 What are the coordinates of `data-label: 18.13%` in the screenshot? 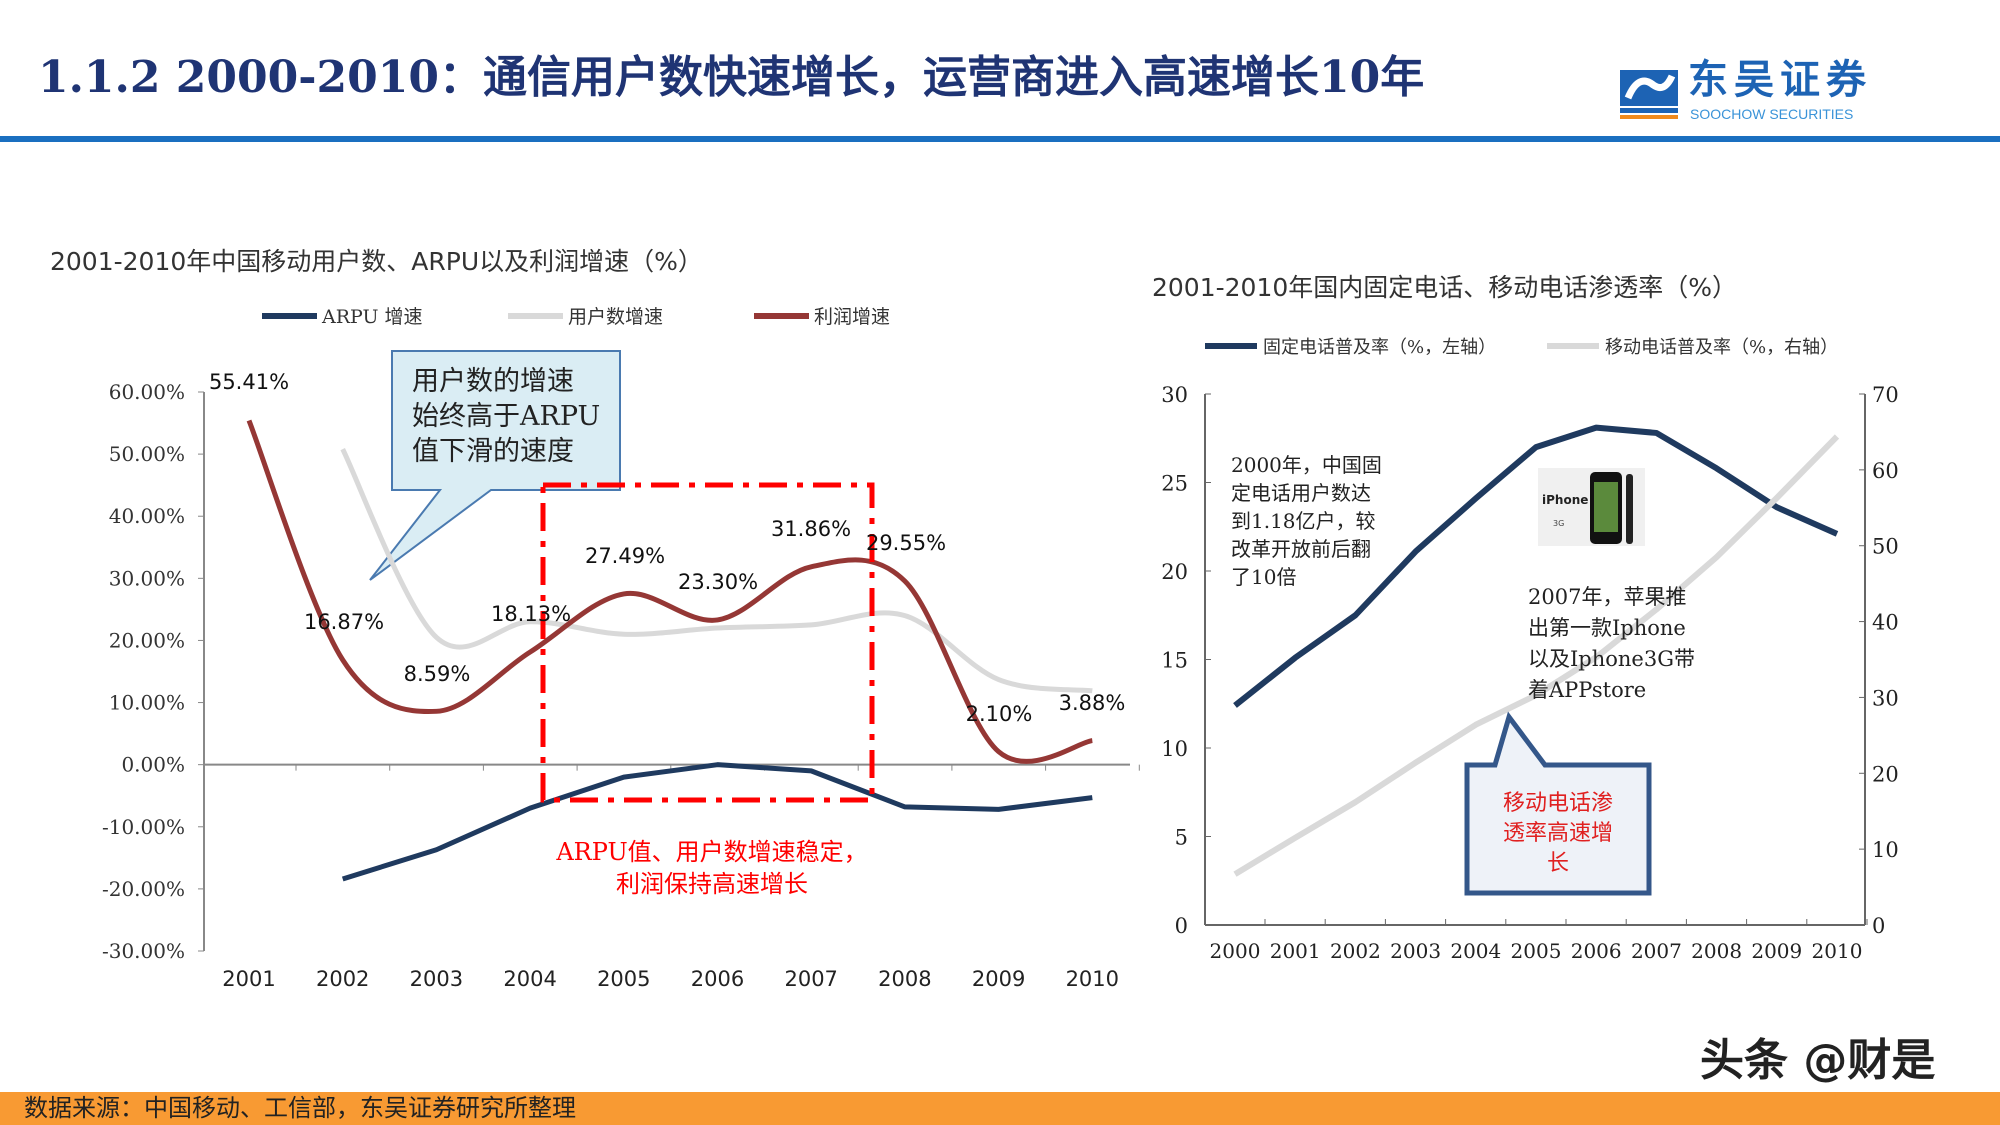 It's located at (531, 614).